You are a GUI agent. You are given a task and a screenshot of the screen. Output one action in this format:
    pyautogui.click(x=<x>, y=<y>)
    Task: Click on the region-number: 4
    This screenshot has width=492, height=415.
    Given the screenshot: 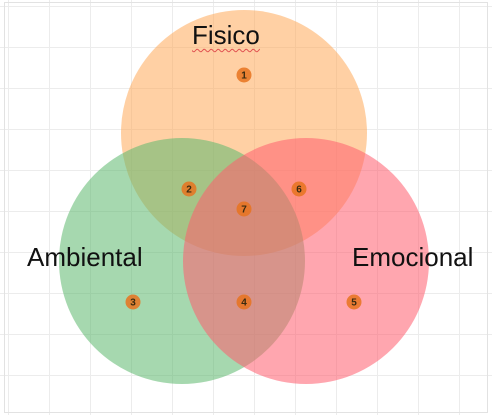 What is the action you would take?
    pyautogui.click(x=244, y=303)
    